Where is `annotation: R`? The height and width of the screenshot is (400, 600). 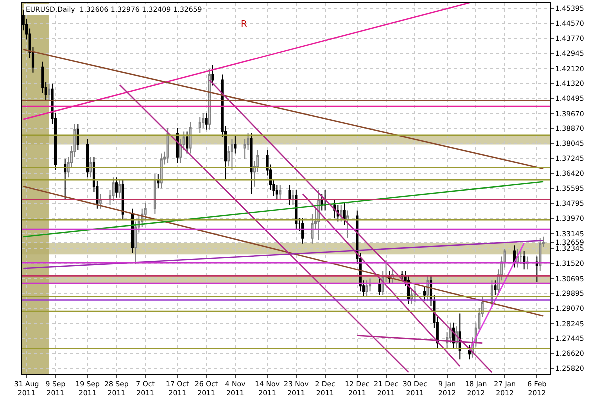
annotation: R is located at coordinates (244, 25).